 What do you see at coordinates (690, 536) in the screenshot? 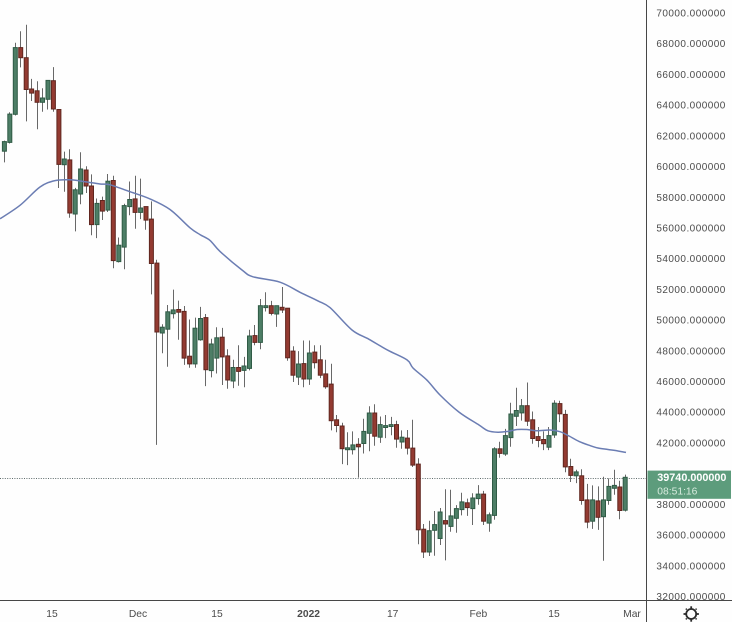
I see `svg-text: 36000.000000` at bounding box center [690, 536].